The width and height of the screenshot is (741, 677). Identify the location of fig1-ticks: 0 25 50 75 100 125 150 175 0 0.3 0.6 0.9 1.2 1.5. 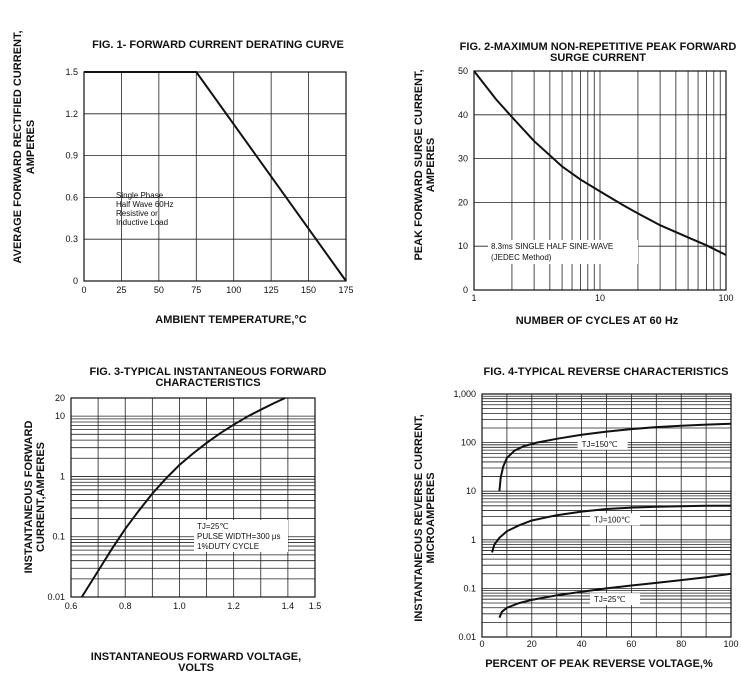
(209, 181).